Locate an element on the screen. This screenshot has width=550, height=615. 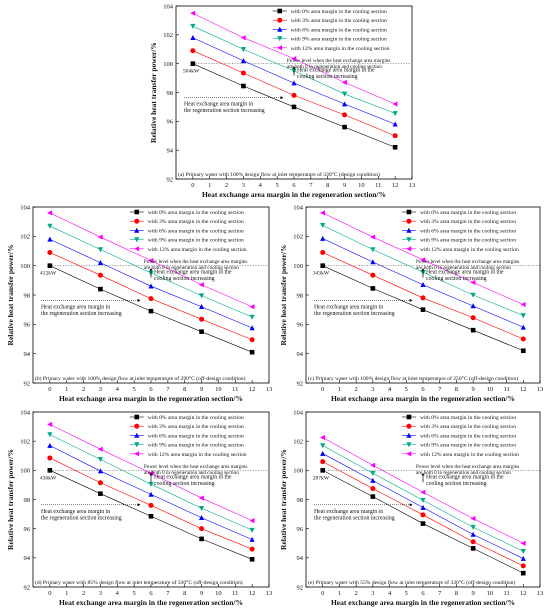
x-tick-label: 7 is located at coordinates (440, 593).